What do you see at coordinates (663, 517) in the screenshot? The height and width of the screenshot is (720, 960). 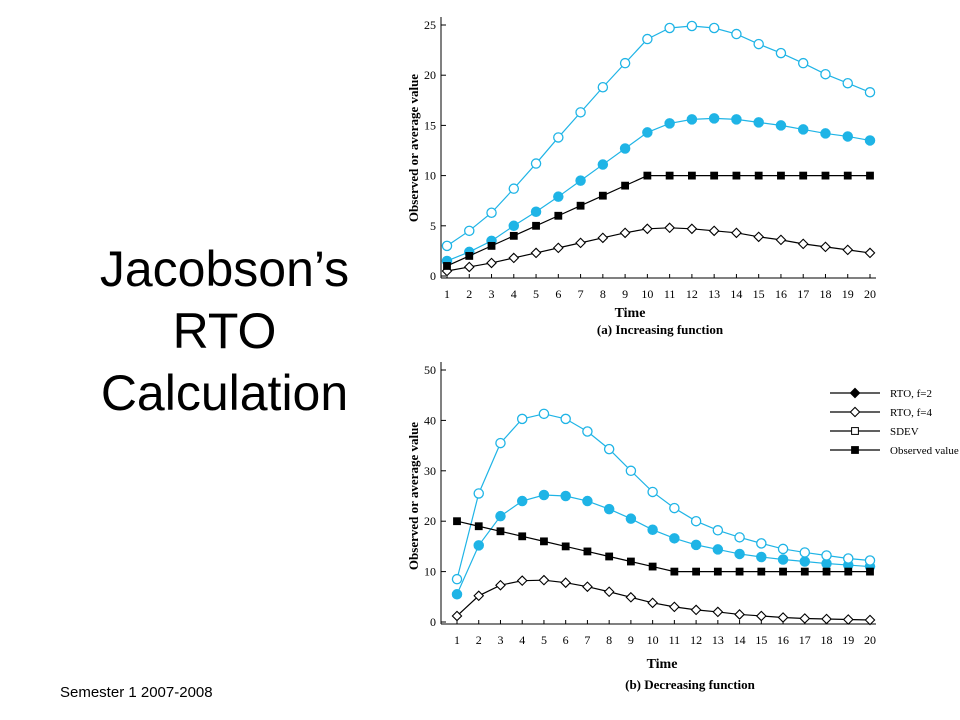 I see `chart-b-series` at bounding box center [663, 517].